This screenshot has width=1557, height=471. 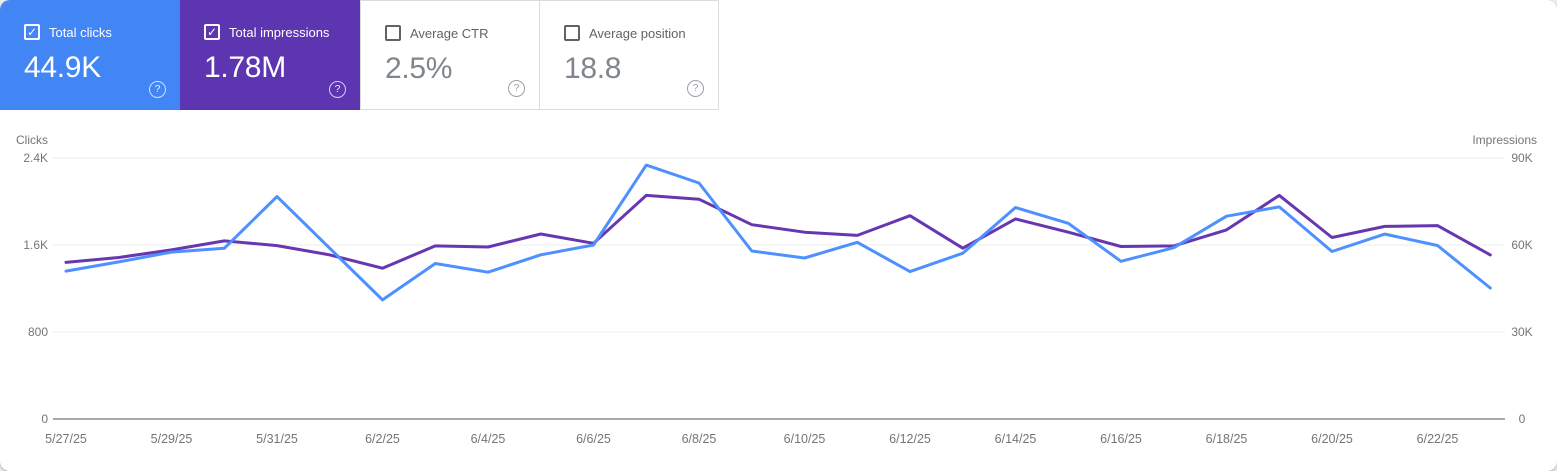 What do you see at coordinates (593, 439) in the screenshot?
I see `x-axis-tick-label: 6/6/25` at bounding box center [593, 439].